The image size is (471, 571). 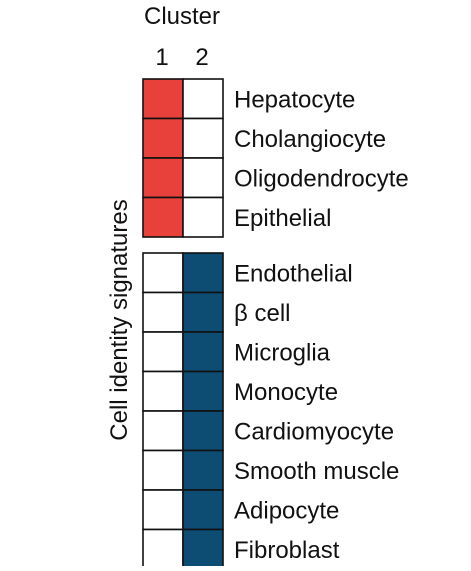 What do you see at coordinates (182, 16) in the screenshot?
I see `chart-title: Cluster` at bounding box center [182, 16].